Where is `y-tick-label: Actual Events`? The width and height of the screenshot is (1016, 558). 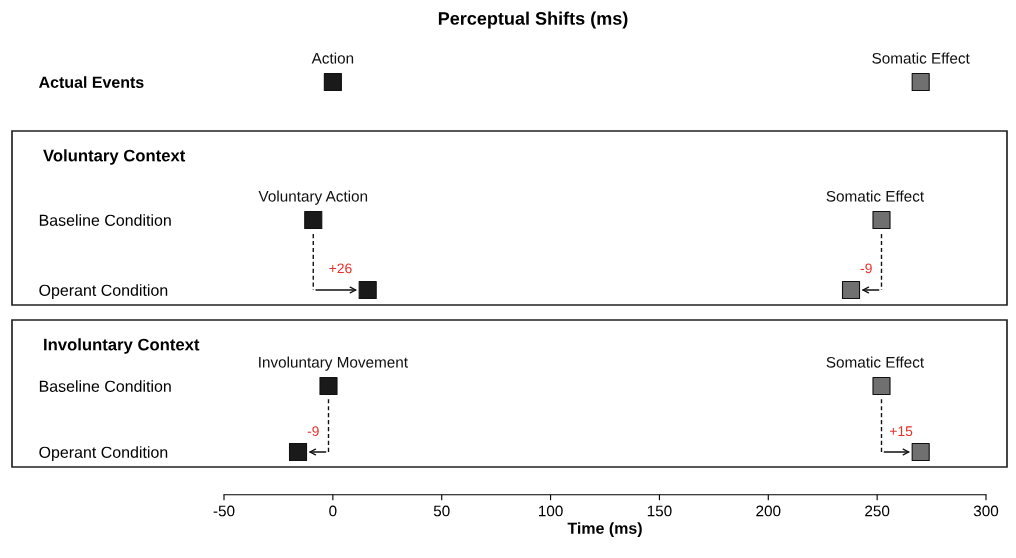
y-tick-label: Actual Events is located at coordinates (91, 82).